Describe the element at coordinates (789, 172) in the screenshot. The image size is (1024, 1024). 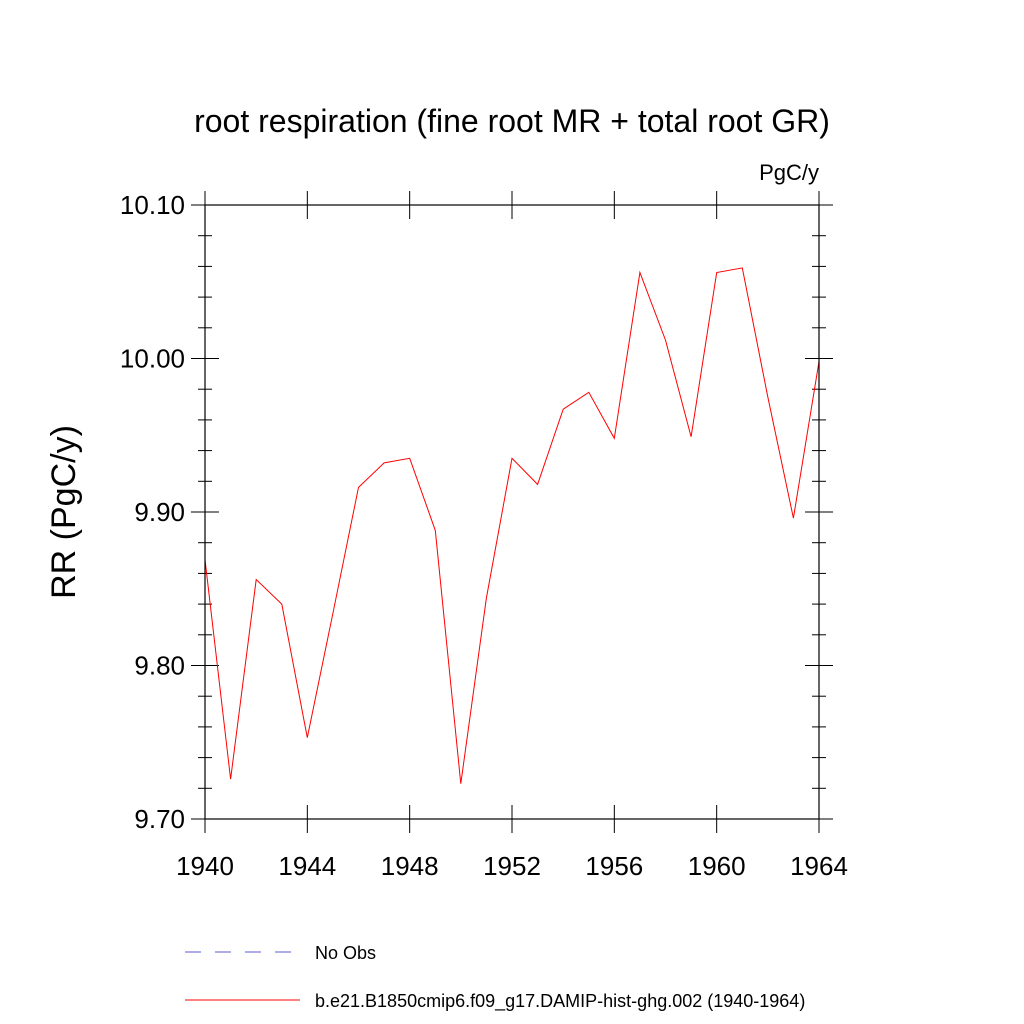
I see `units-label: PgC/y` at that location.